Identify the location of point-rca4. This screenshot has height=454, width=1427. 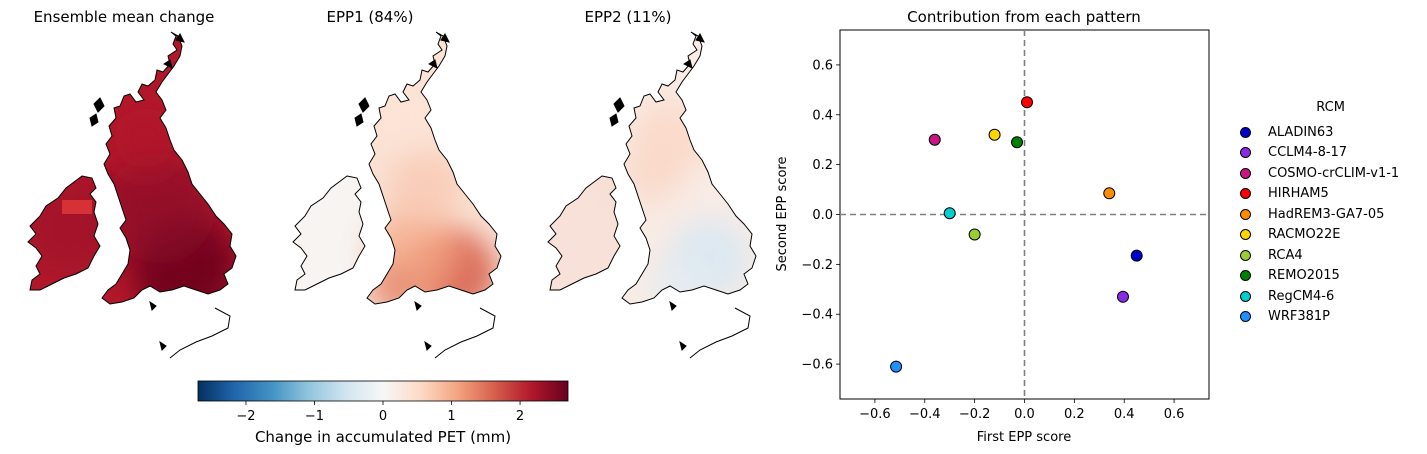
(974, 234).